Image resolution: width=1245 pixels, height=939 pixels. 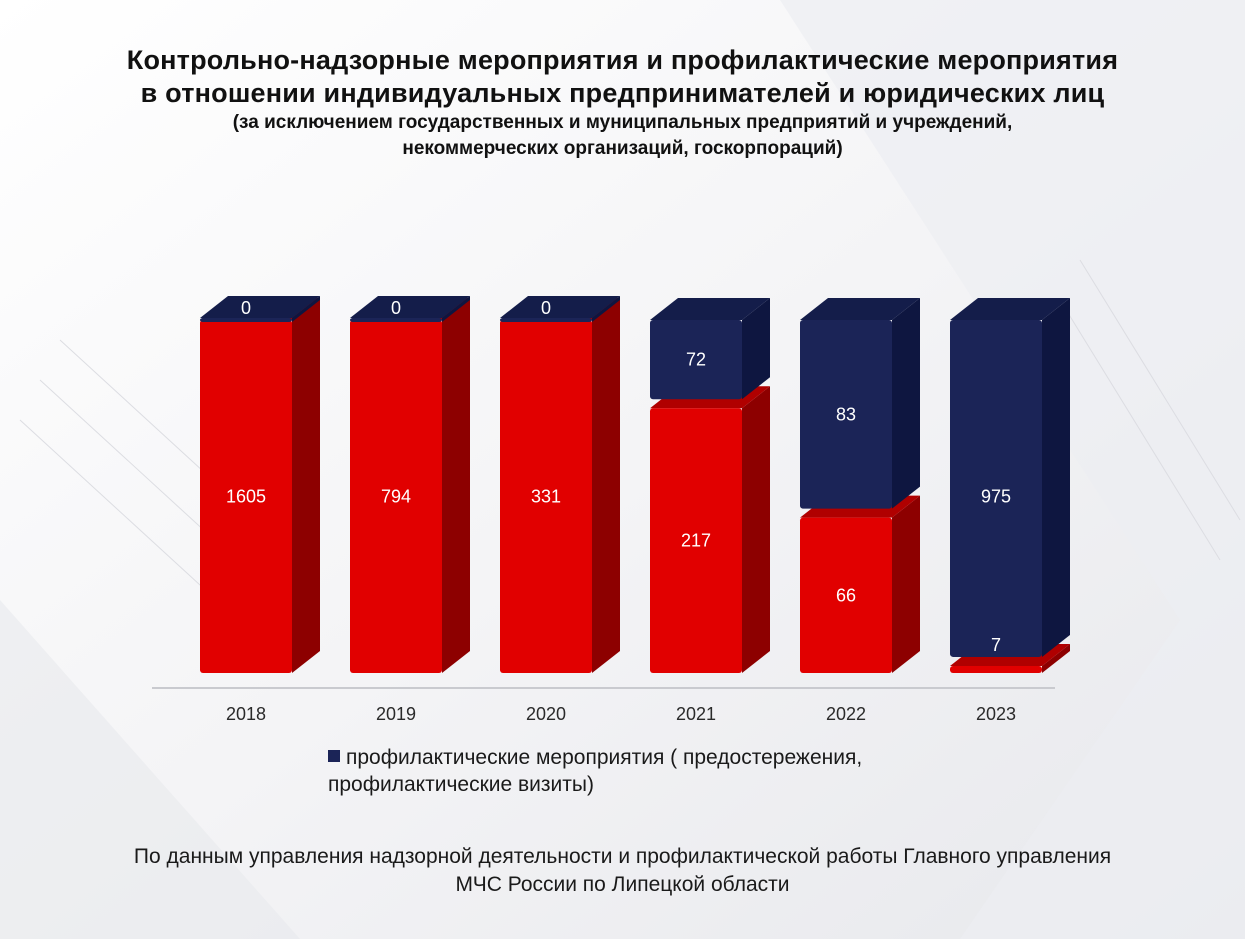 What do you see at coordinates (410, 309) in the screenshot?
I see `bar-prevention-2019` at bounding box center [410, 309].